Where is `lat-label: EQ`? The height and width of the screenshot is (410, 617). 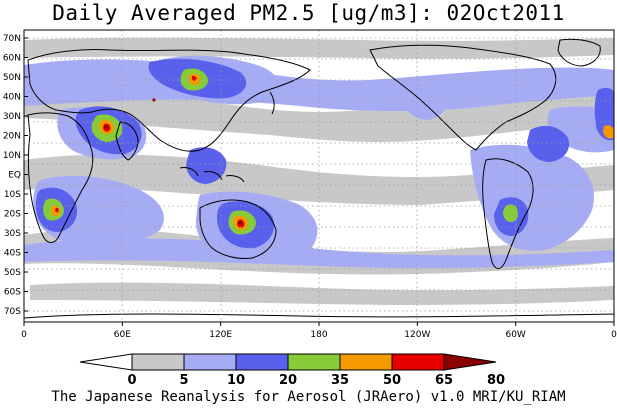
lat-label: EQ is located at coordinates (14, 176).